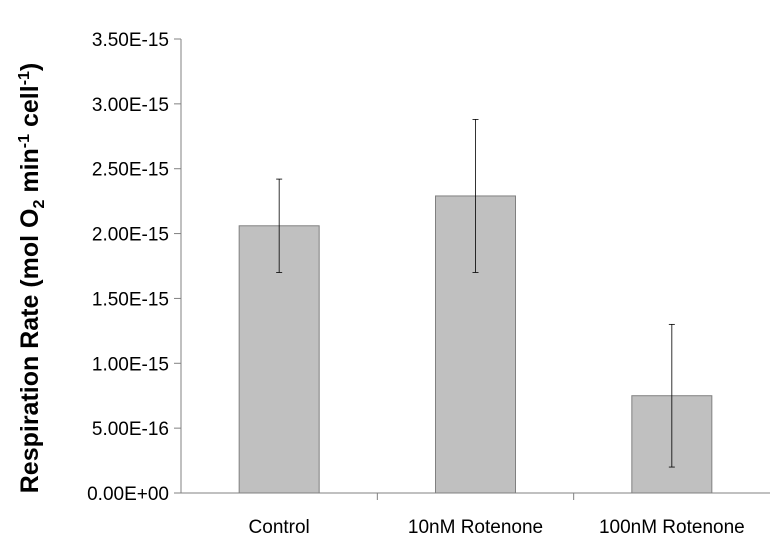 The height and width of the screenshot is (539, 770). I want to click on y-axis-label-part: min, so click(30, 173).